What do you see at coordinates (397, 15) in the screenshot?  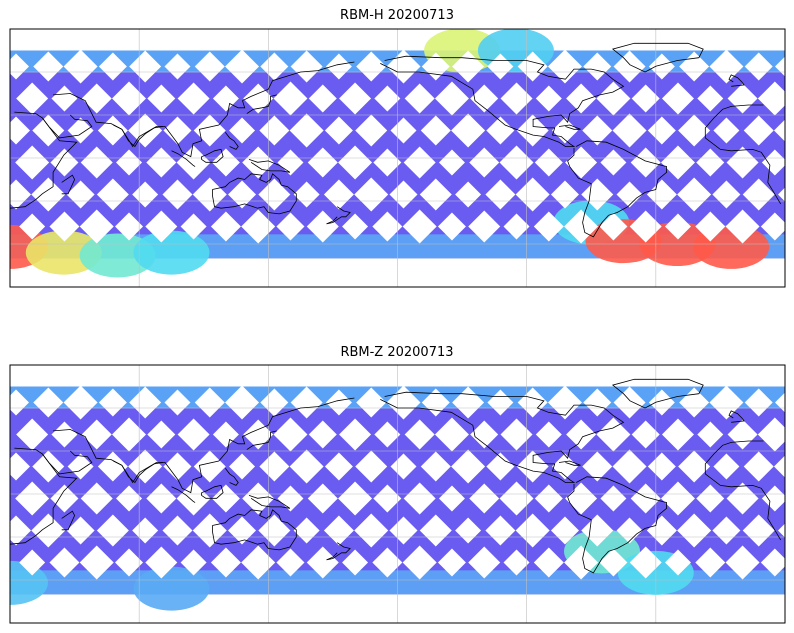 I see `panel-title-rbm-h: RBM-H 20200713` at bounding box center [397, 15].